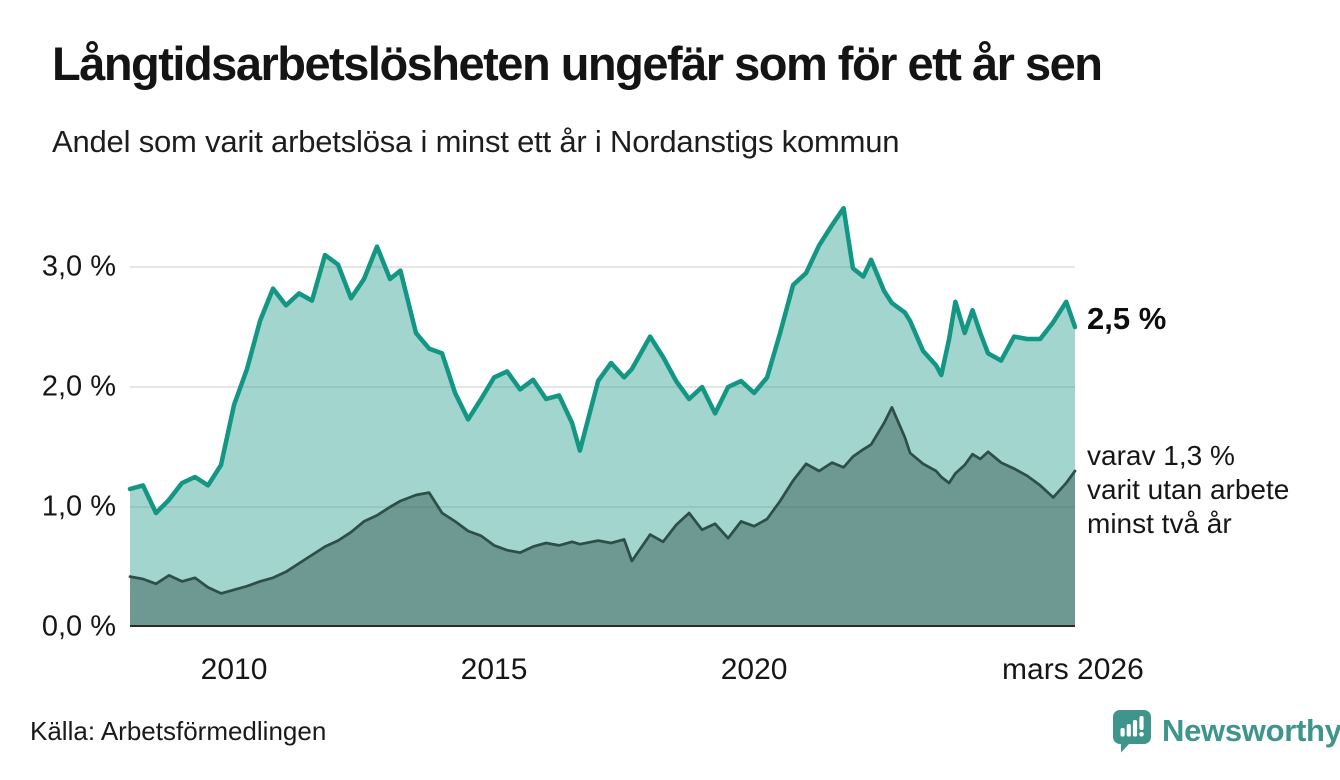 This screenshot has height=780, width=1340. I want to click on newsworthy-logo: Newsworthy, so click(1226, 731).